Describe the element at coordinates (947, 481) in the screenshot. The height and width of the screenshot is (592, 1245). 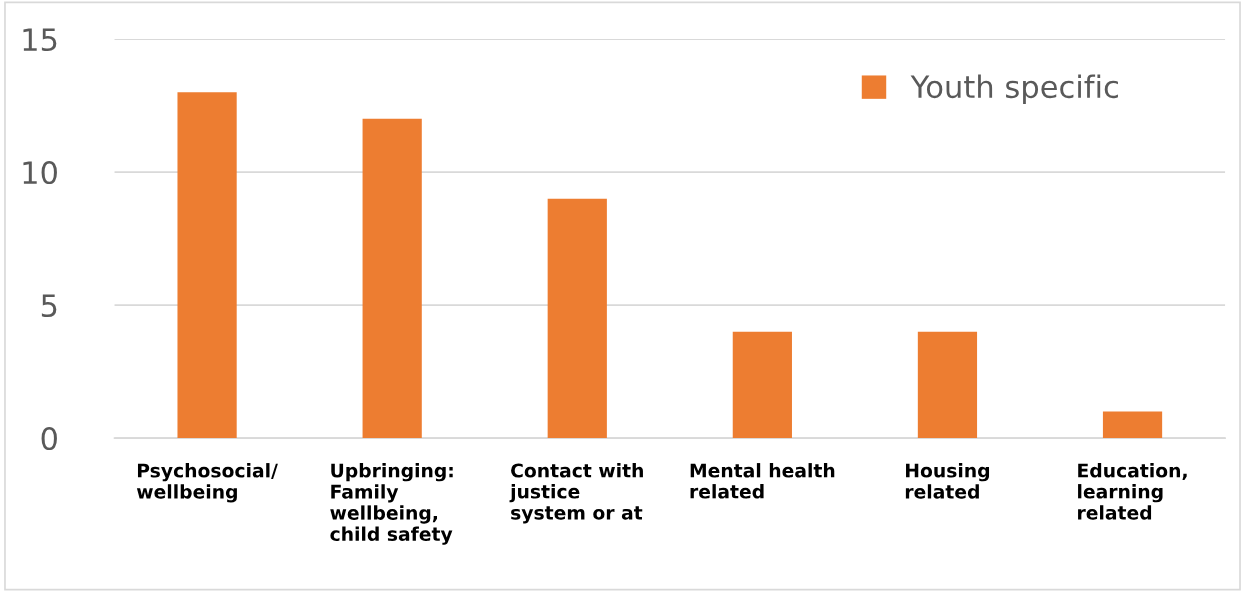
I see `x-tick-label: Housing related` at that location.